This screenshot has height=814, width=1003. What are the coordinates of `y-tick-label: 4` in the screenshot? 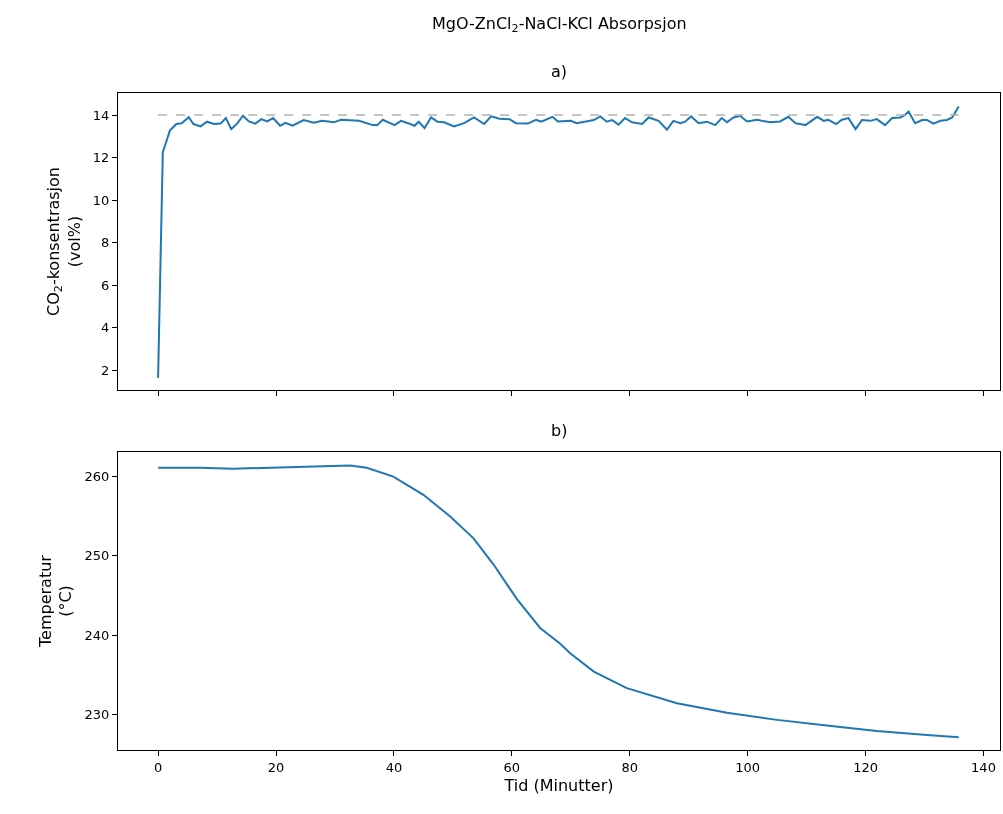 It's located at (105, 328).